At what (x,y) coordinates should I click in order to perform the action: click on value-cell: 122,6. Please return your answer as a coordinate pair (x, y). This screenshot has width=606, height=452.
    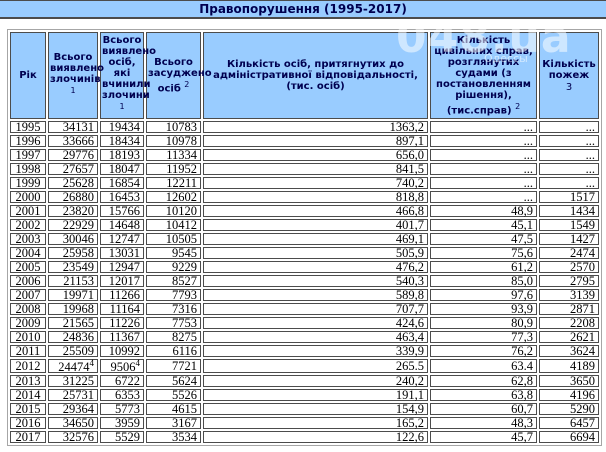
    Looking at the image, I should click on (315, 437).